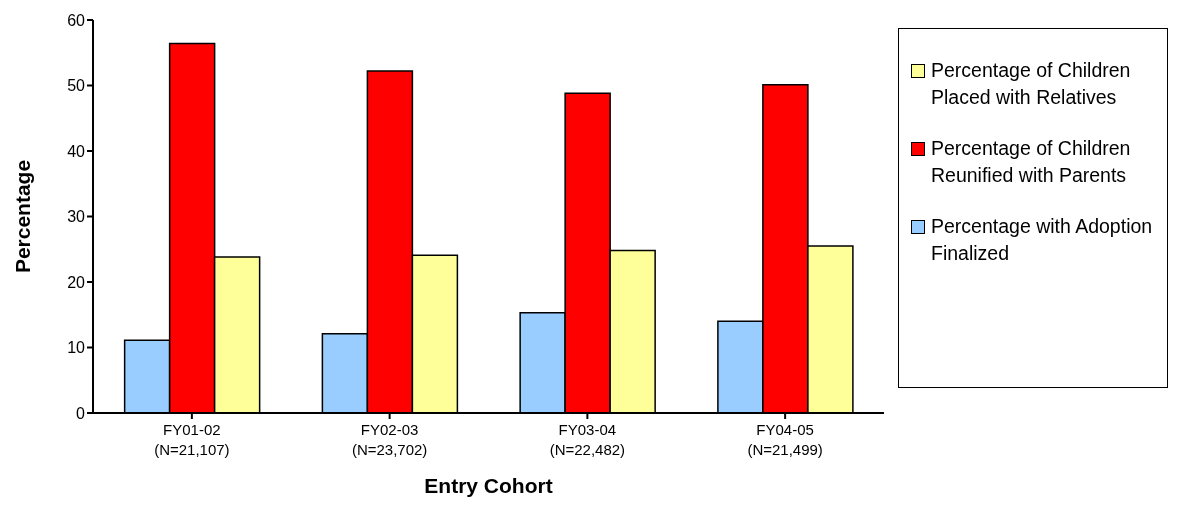  Describe the element at coordinates (1042, 240) in the screenshot. I see `legend-label: Percentage with Adoption Finalized` at that location.